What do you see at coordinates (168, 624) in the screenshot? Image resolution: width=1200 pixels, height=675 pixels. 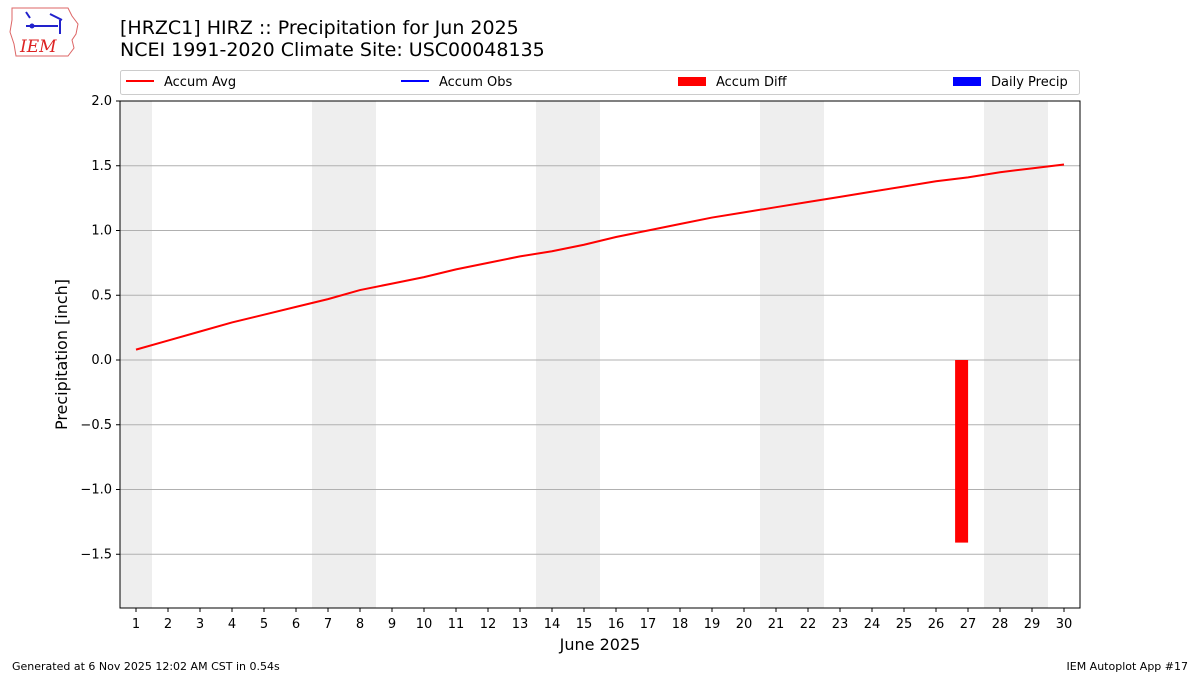 I see `x-tick-label: 2` at bounding box center [168, 624].